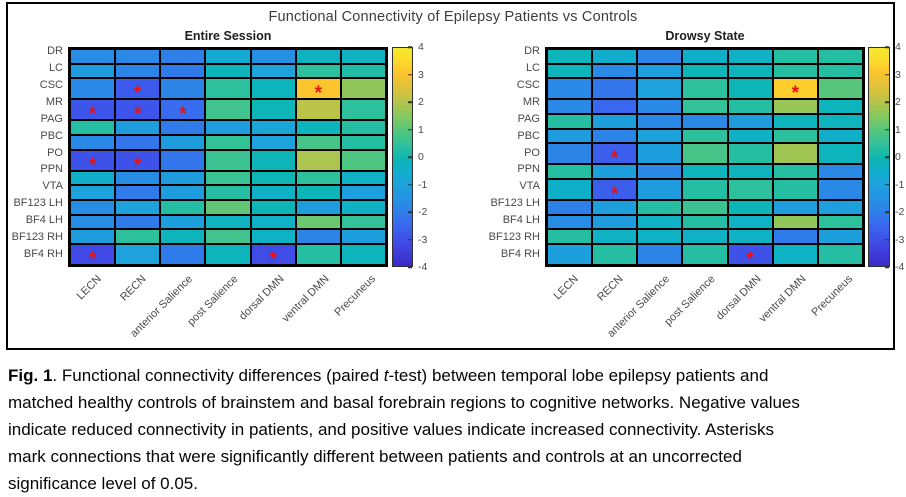  I want to click on row-label: LC, so click(55, 67).